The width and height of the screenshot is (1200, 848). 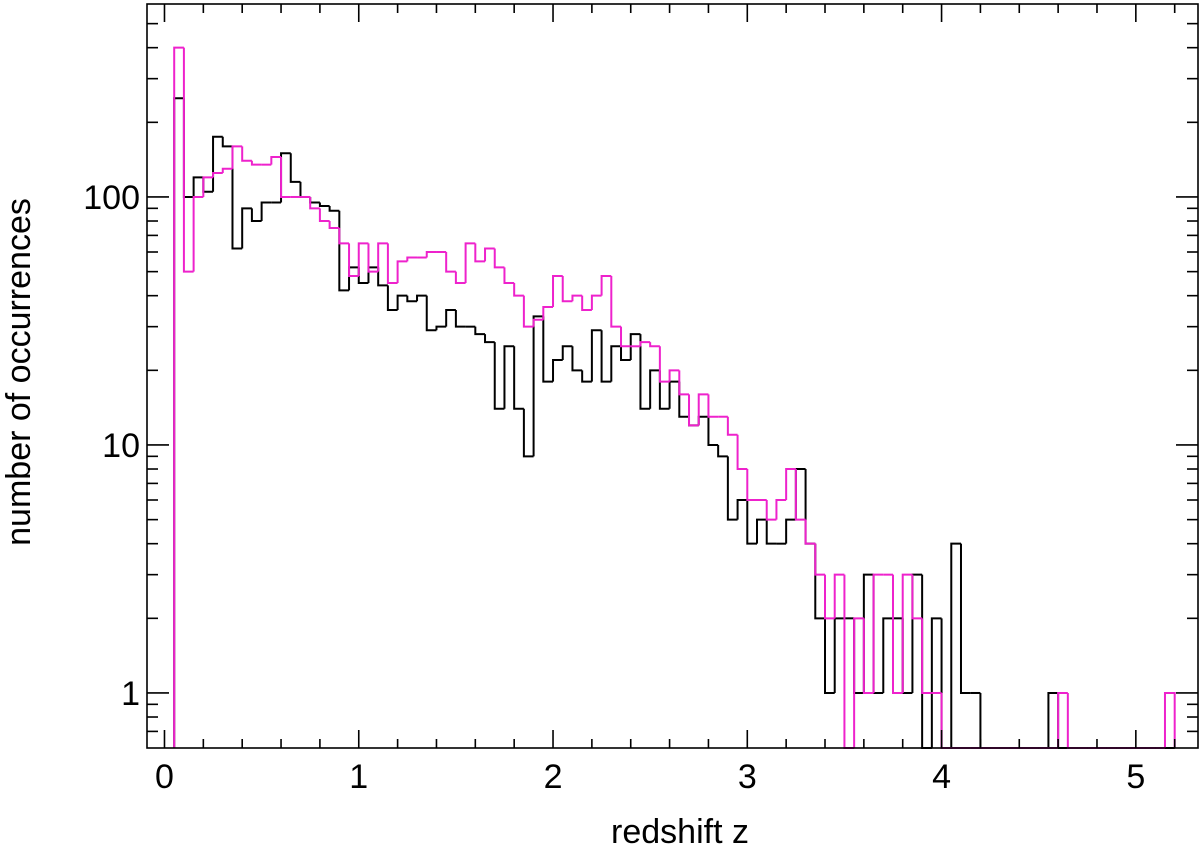 What do you see at coordinates (111, 198) in the screenshot?
I see `y-tick-label: 100` at bounding box center [111, 198].